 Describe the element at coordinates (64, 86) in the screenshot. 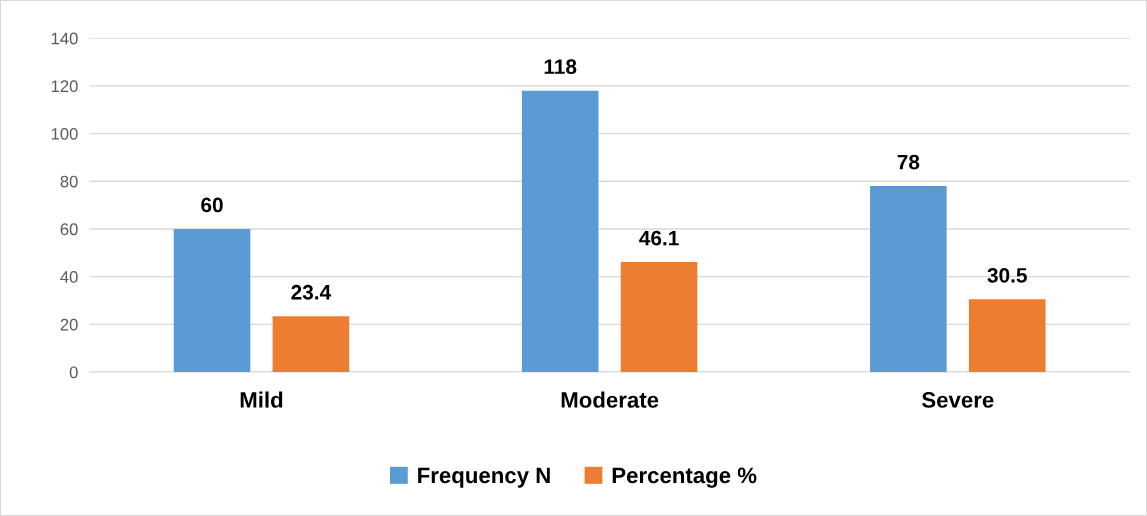

I see `y-tick-label: 120` at that location.